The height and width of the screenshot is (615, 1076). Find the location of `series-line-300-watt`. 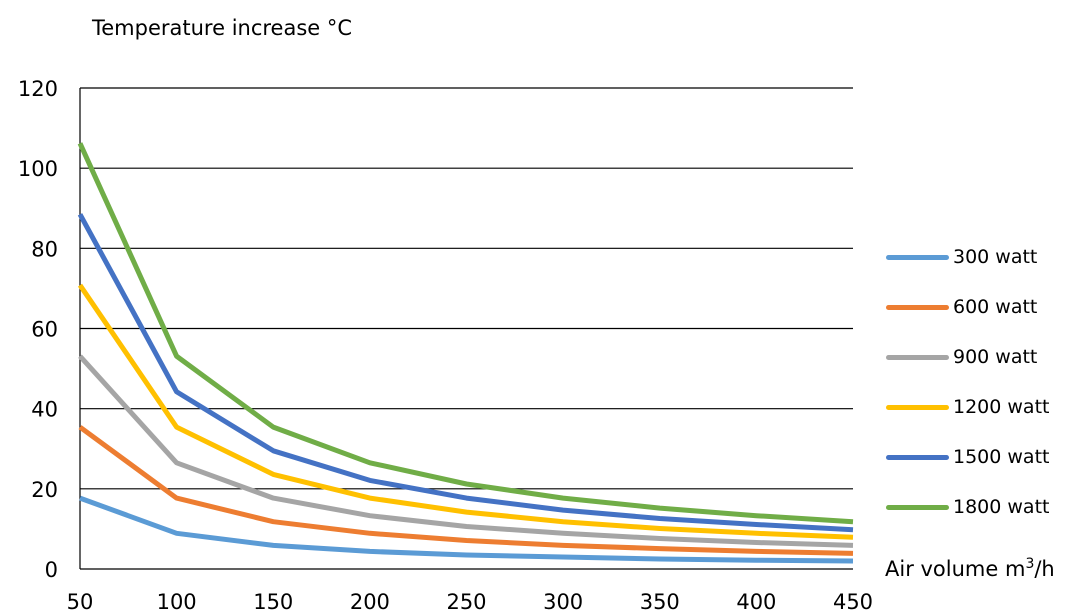

series-line-300-watt is located at coordinates (466, 529).